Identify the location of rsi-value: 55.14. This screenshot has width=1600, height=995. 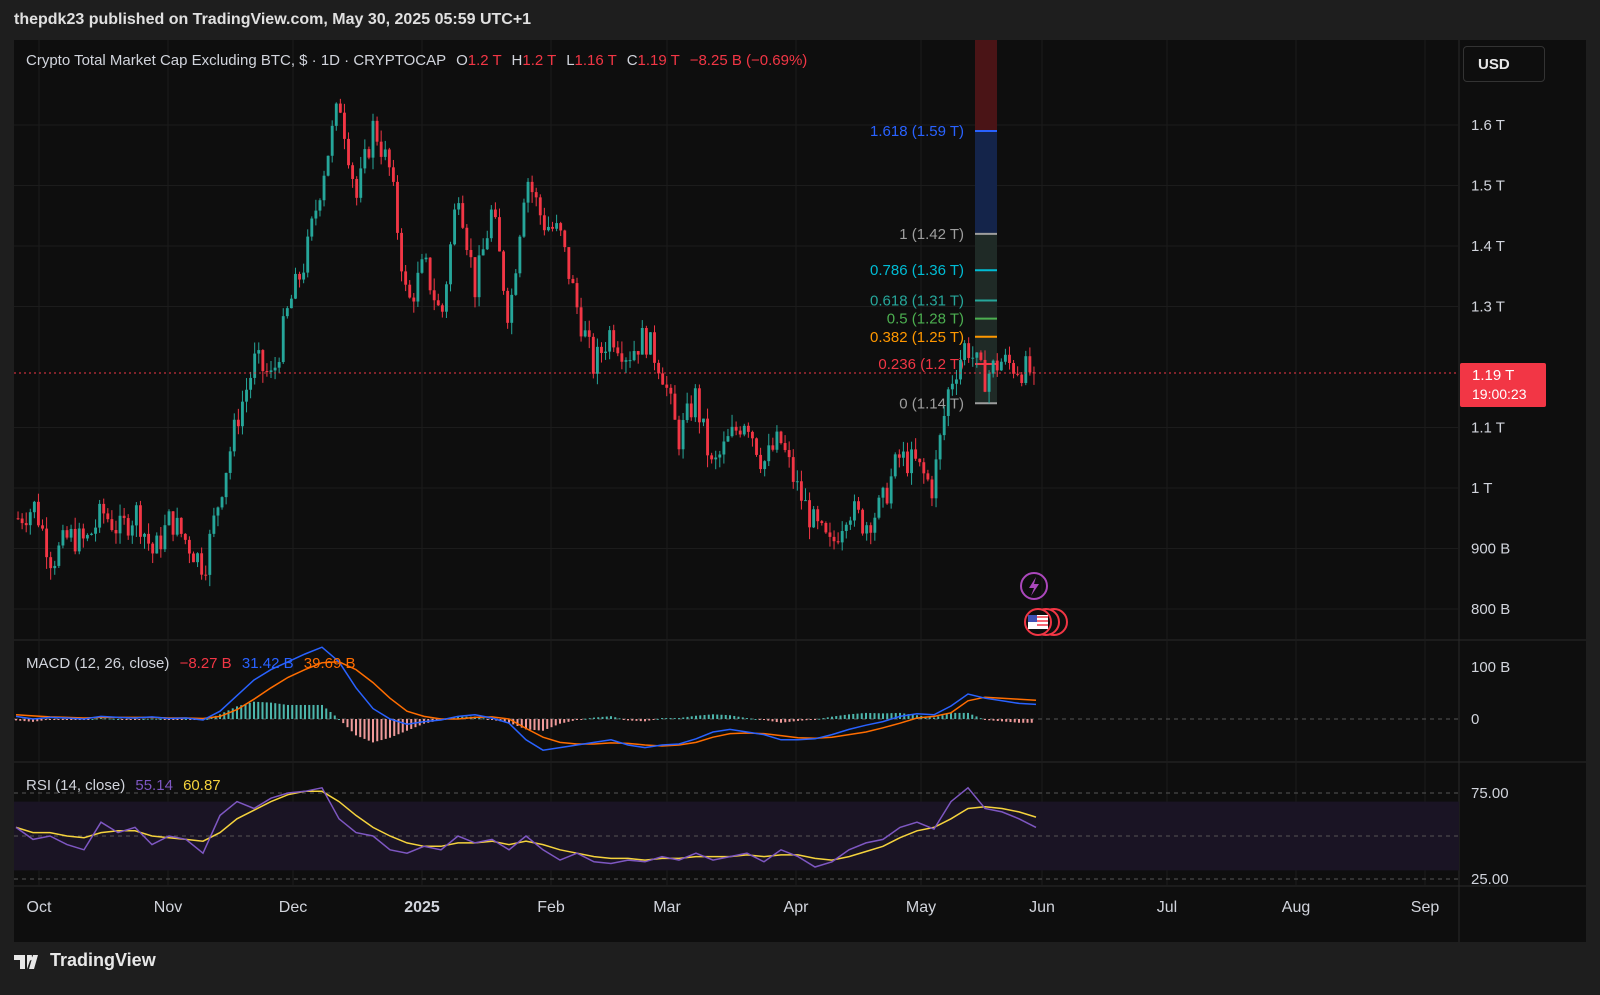
(154, 785).